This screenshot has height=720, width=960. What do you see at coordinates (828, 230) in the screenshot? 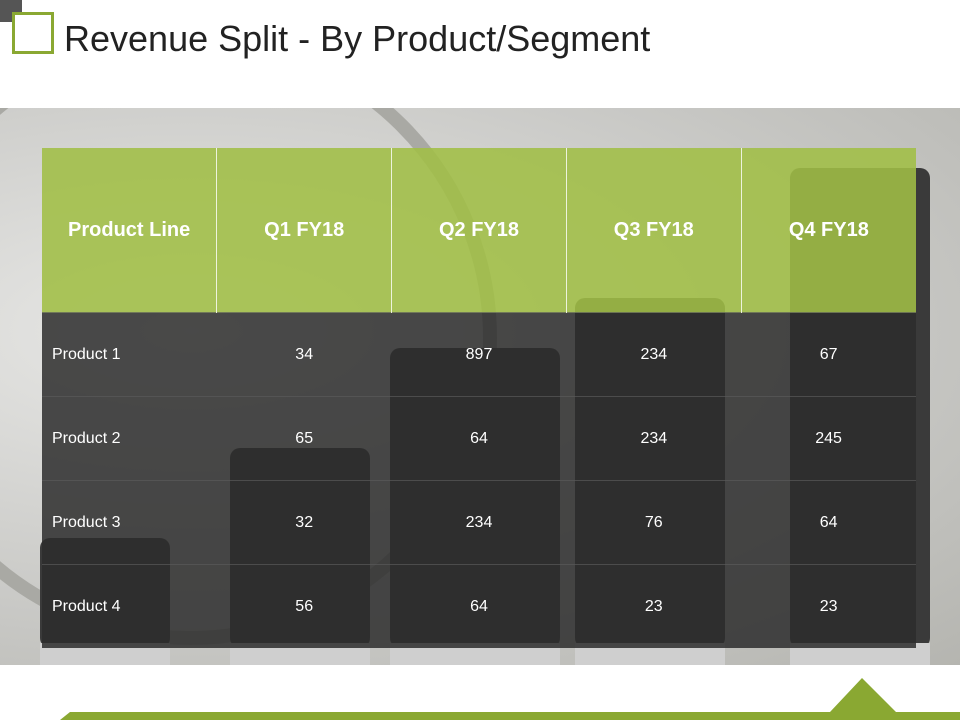
I see `column-header: Q4 FY18` at bounding box center [828, 230].